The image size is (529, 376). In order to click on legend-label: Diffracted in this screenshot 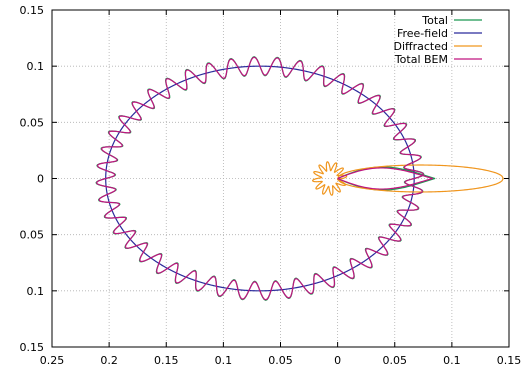, I will do `click(421, 46)`.